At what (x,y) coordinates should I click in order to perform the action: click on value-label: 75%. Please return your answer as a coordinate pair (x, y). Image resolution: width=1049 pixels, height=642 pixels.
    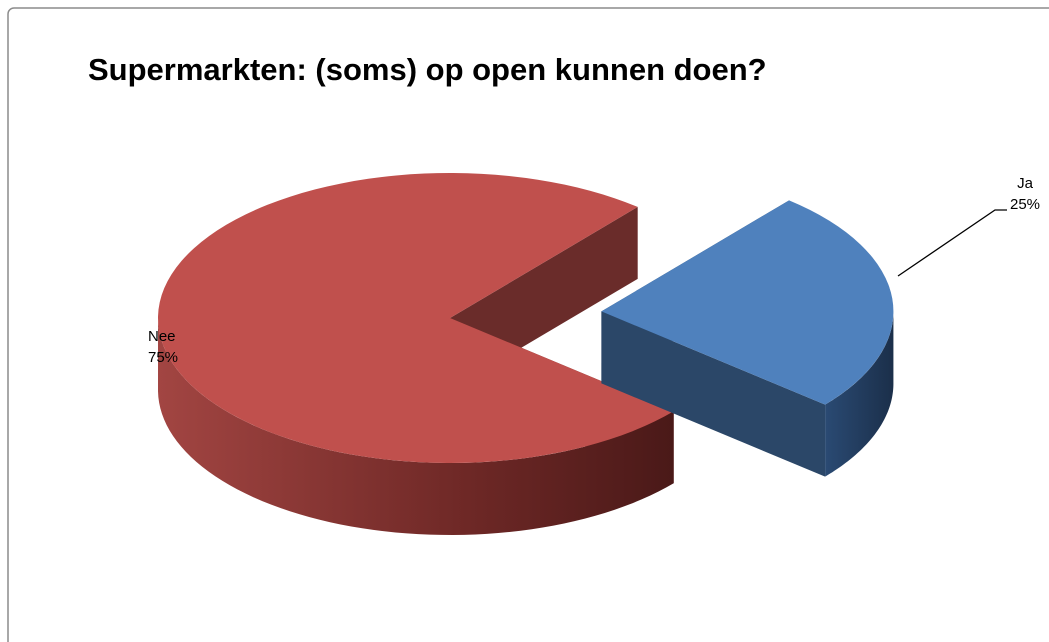
    Looking at the image, I should click on (163, 357).